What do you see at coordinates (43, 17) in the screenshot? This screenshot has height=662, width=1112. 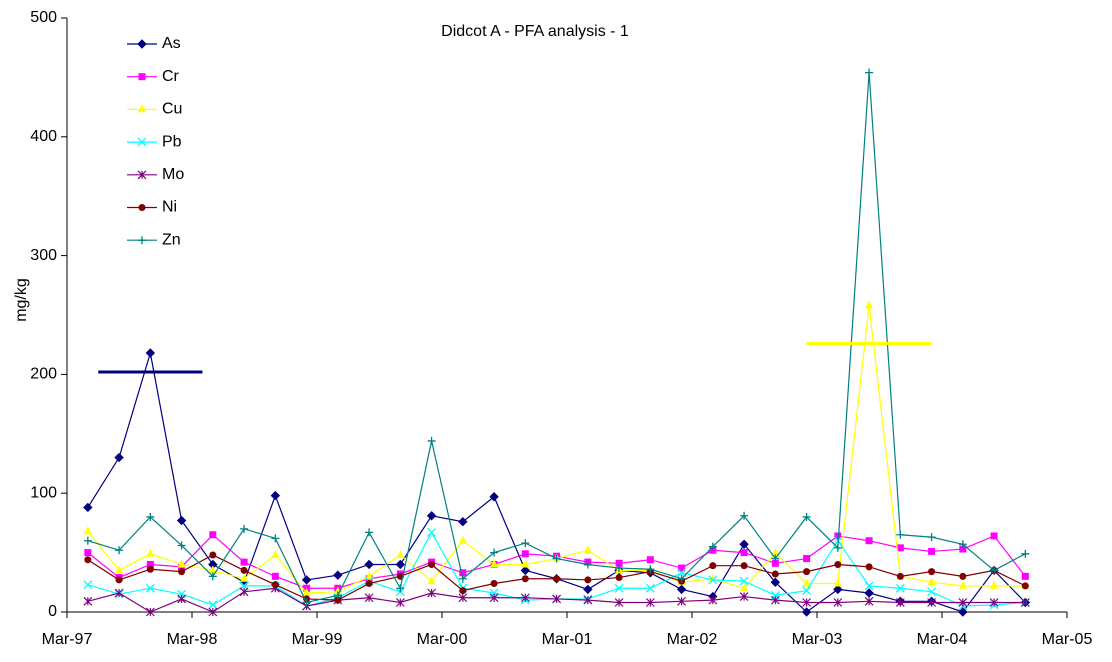 I see `y-tick-label: 500` at bounding box center [43, 17].